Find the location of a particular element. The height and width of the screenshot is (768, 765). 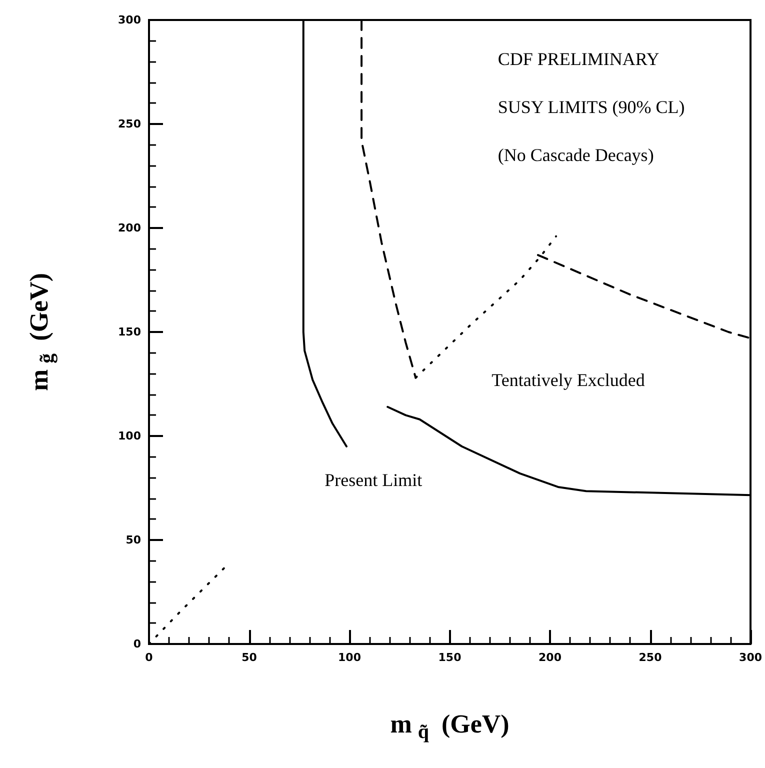

y-axis-title: mg̃ (GeV) is located at coordinates (41, 332).